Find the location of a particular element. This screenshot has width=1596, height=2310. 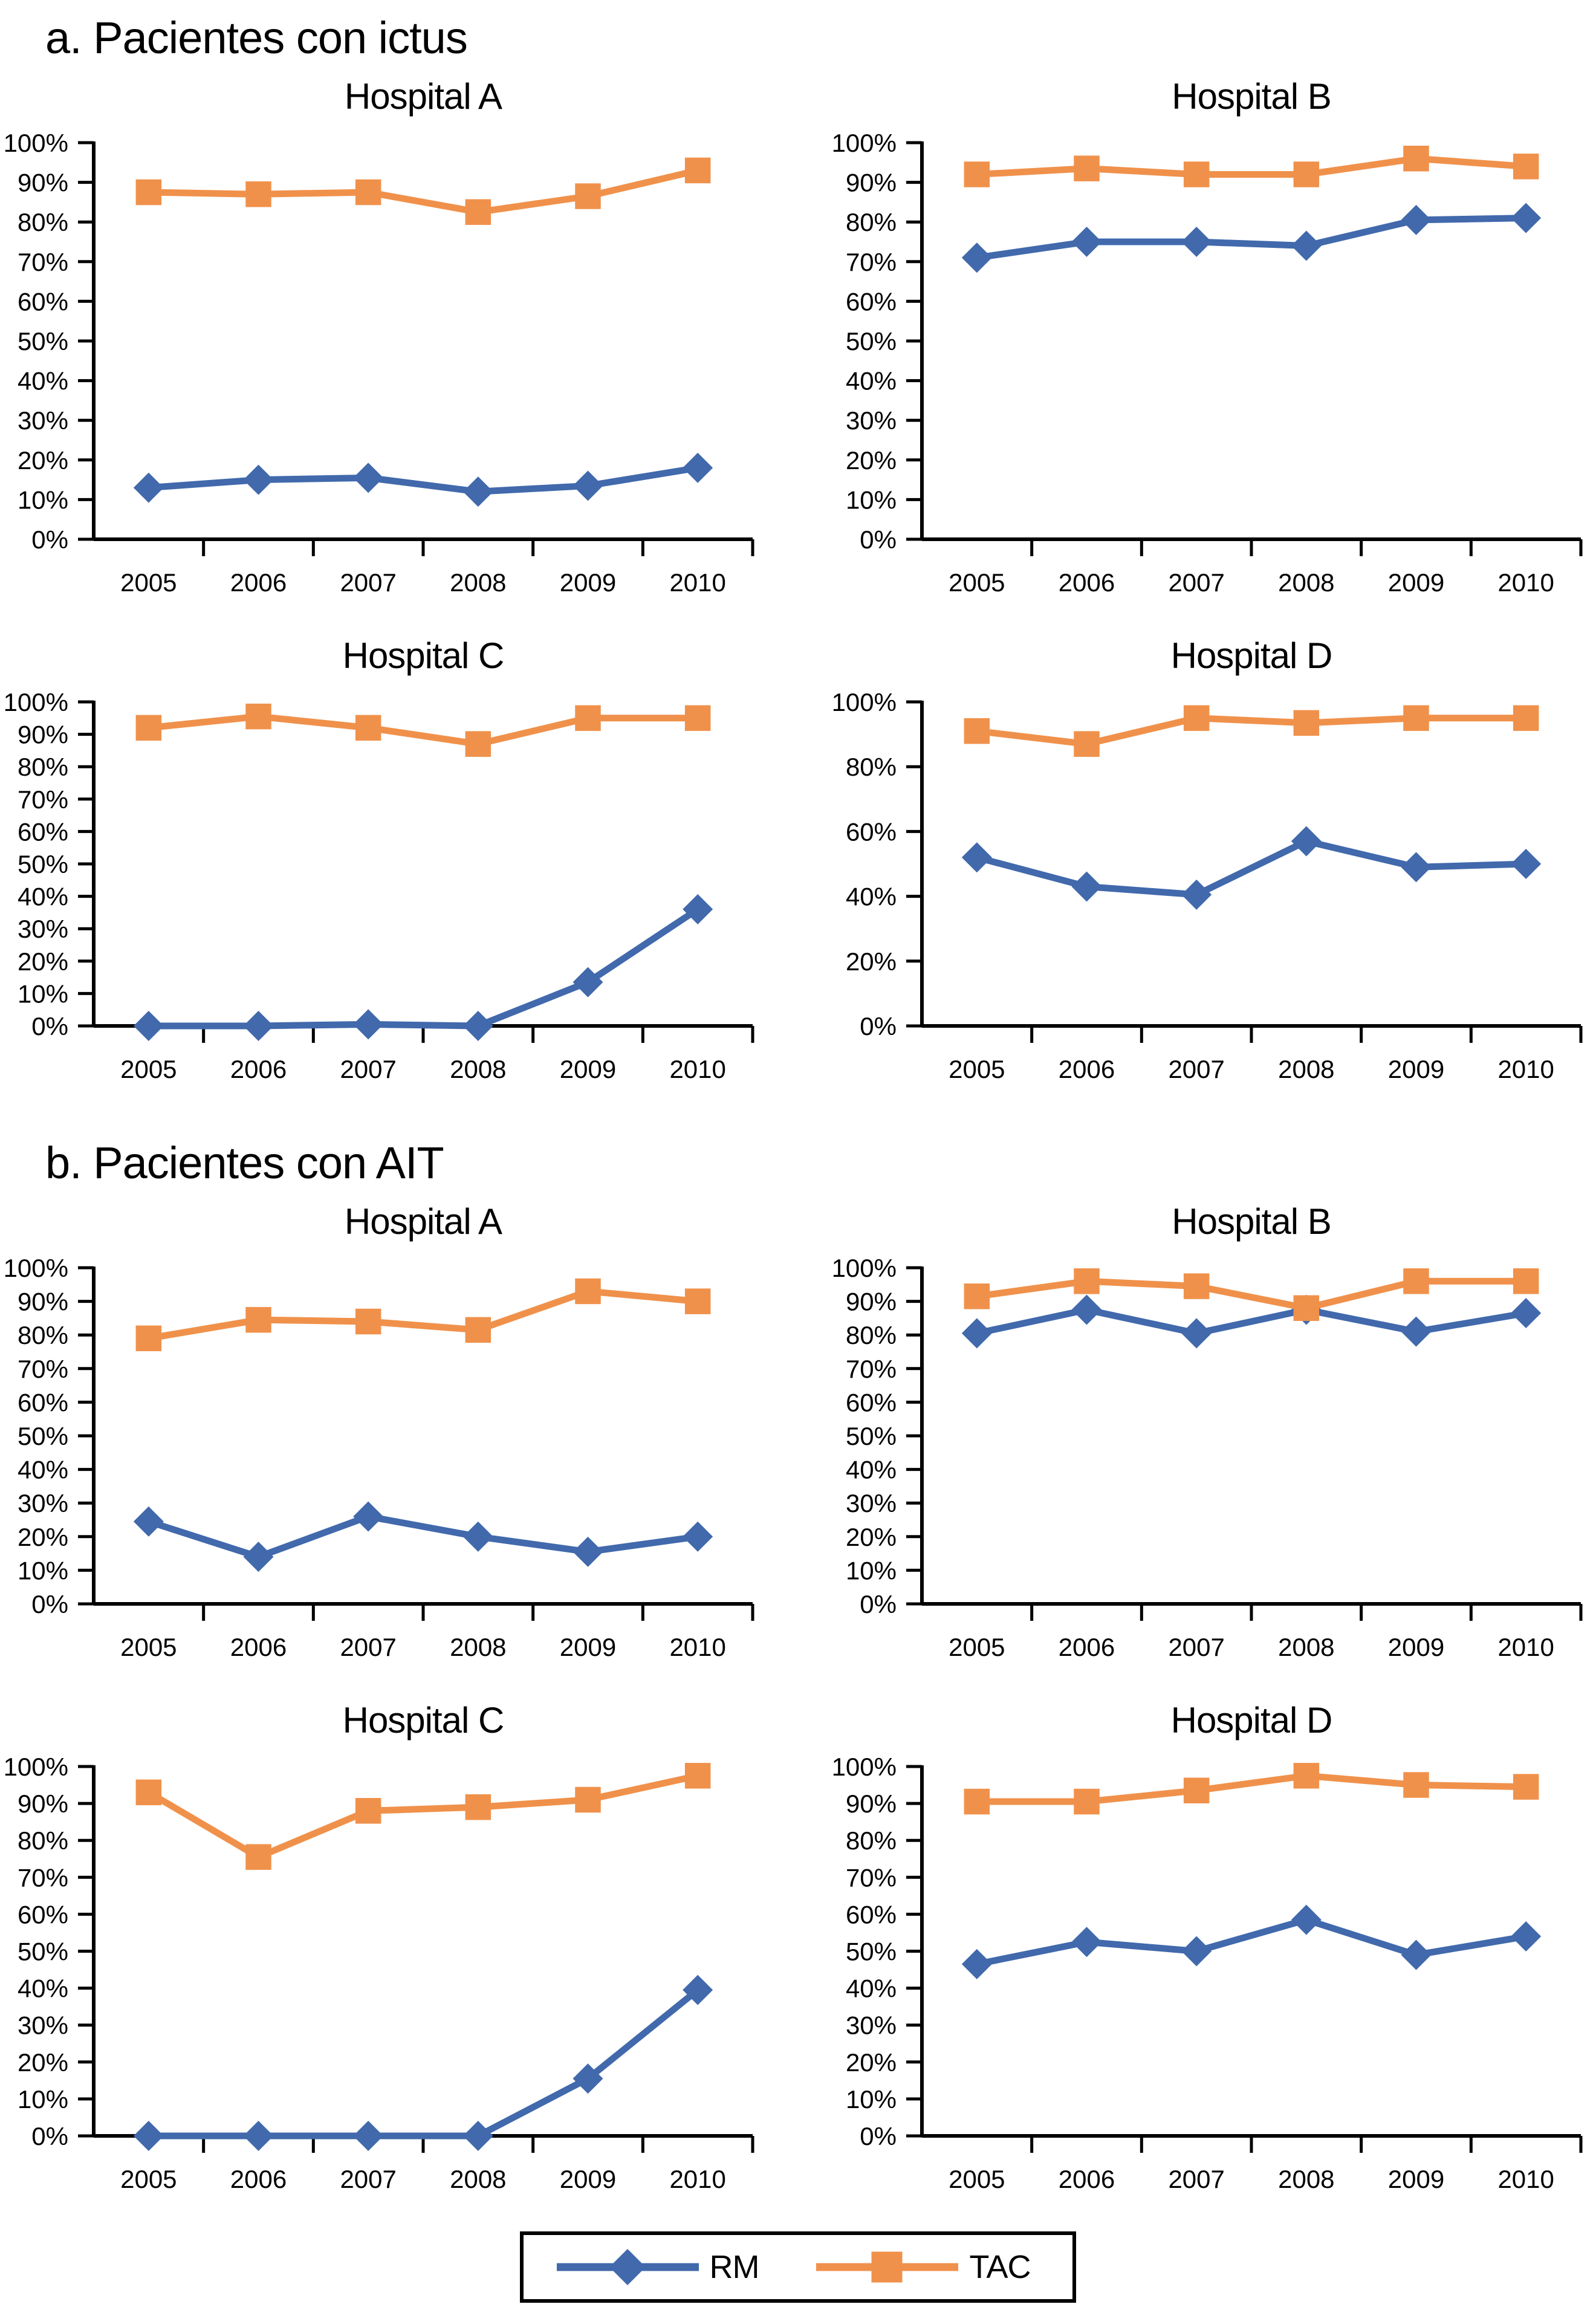

chart-title: Hospital C is located at coordinates (423, 1720).